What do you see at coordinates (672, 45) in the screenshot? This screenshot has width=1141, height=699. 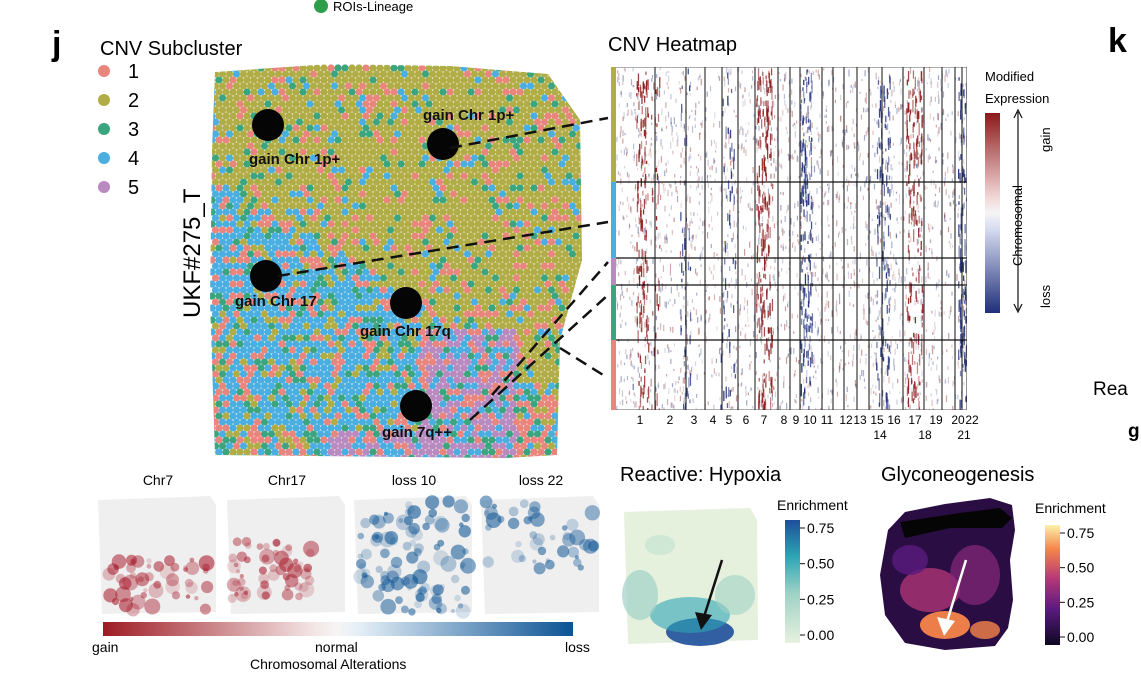 I see `heatmap-title: CNV Heatmap` at bounding box center [672, 45].